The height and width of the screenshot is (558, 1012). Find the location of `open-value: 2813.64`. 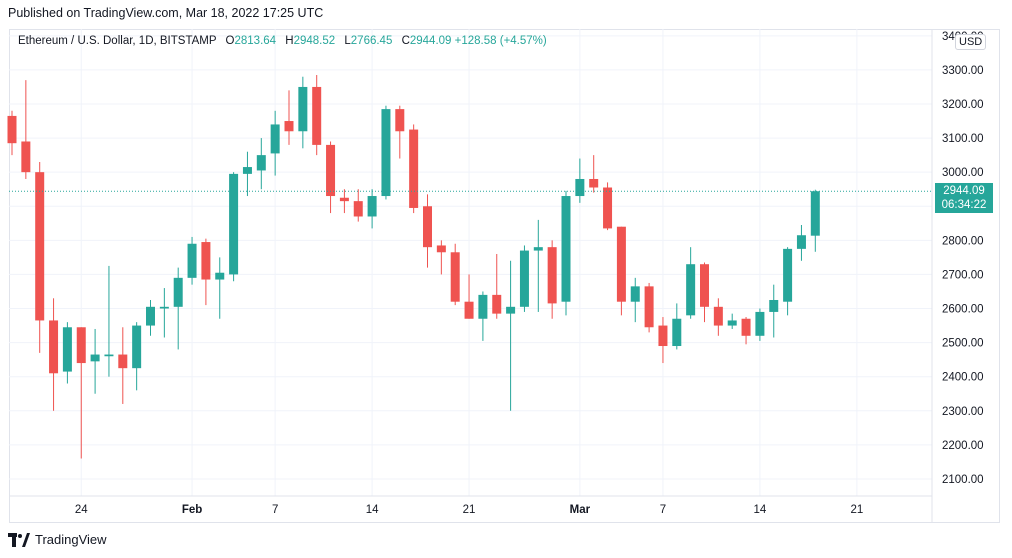

open-value: 2813.64 is located at coordinates (255, 41).